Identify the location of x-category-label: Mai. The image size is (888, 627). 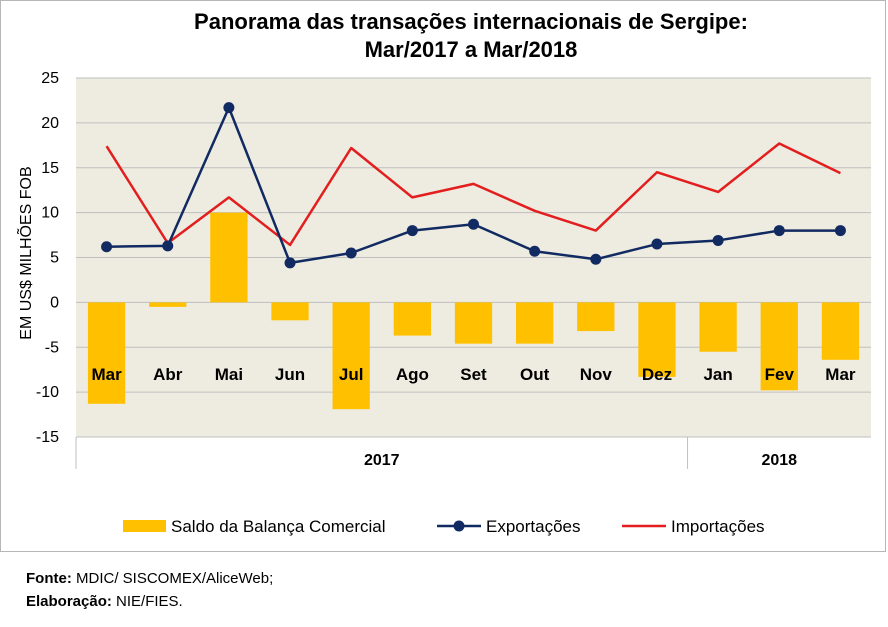
(229, 374).